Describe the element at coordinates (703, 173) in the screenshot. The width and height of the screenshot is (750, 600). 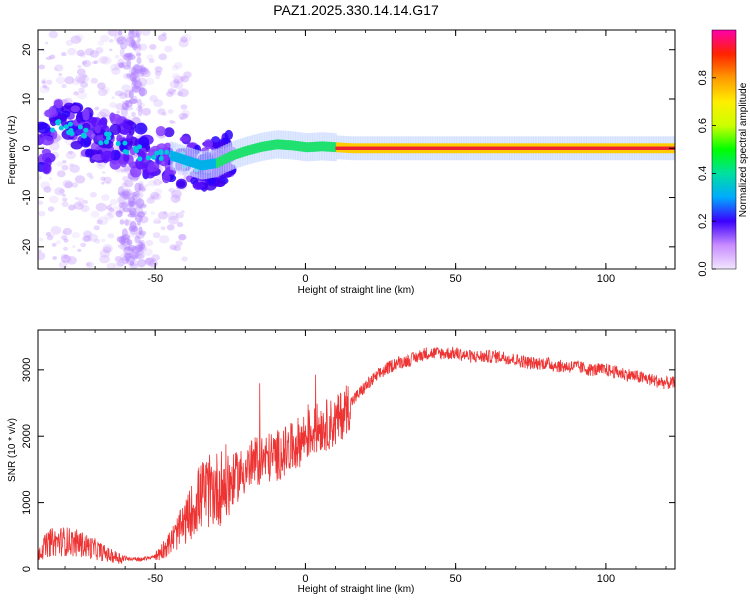
I see `colorbar-tick-label: 0.4` at that location.